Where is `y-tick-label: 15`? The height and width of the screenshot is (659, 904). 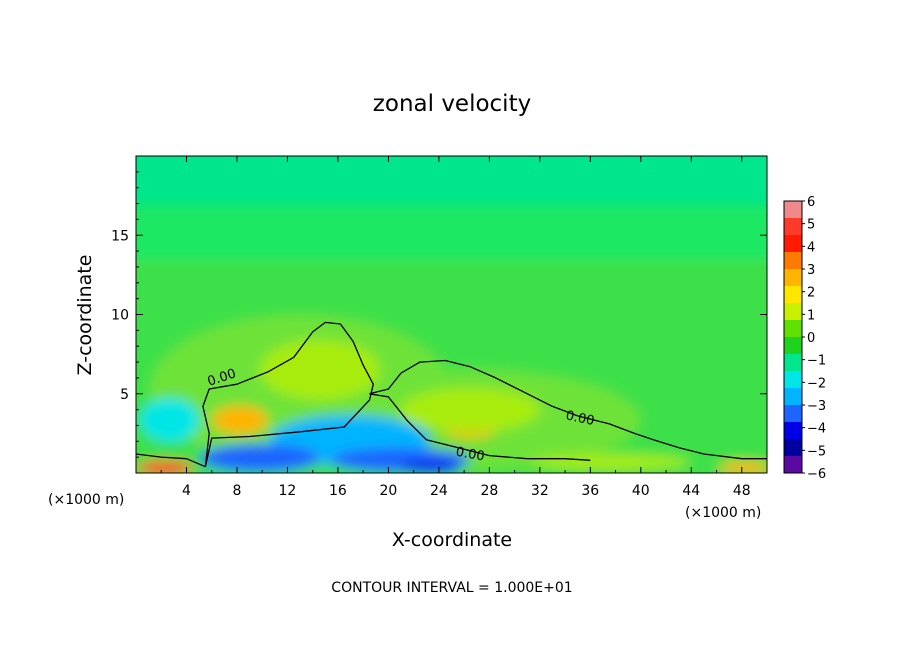 y-tick-label: 15 is located at coordinates (120, 236).